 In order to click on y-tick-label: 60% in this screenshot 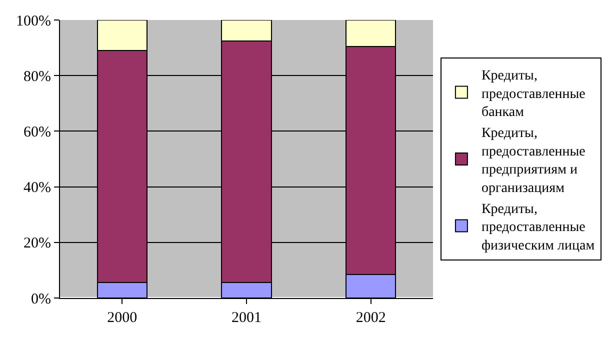, I will do `click(37, 132)`.